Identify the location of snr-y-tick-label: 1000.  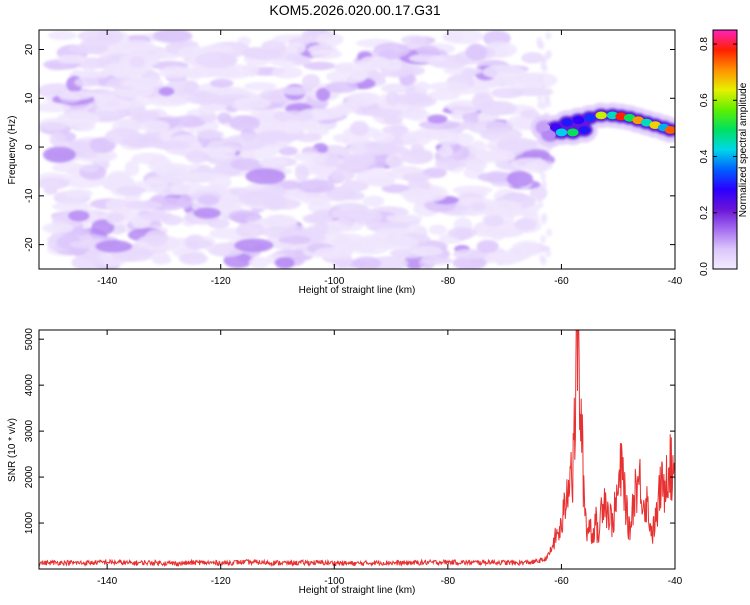
(29, 522).